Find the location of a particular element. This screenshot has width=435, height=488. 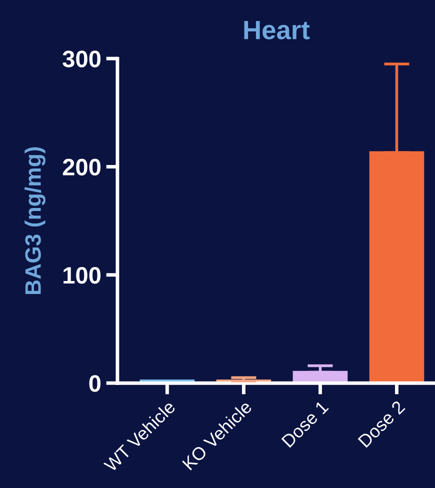

y-tick-label: 300 is located at coordinates (81, 59).